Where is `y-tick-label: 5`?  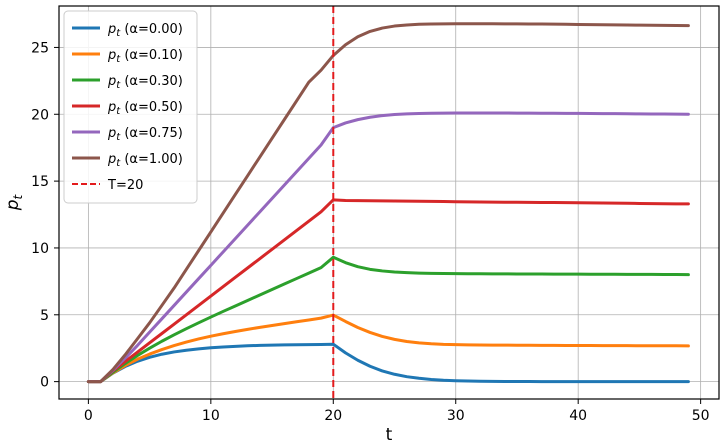
y-tick-label: 5 is located at coordinates (44, 316).